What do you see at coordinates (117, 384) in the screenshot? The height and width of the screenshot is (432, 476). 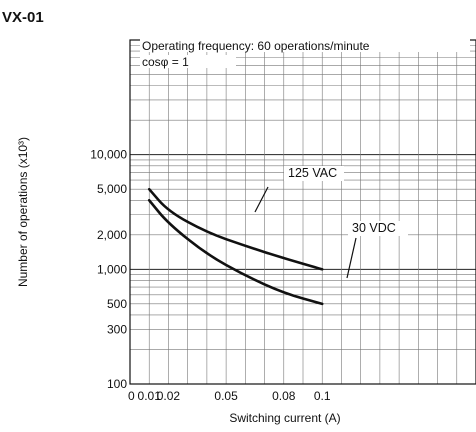 I see `y-tick-label: 100` at bounding box center [117, 384].